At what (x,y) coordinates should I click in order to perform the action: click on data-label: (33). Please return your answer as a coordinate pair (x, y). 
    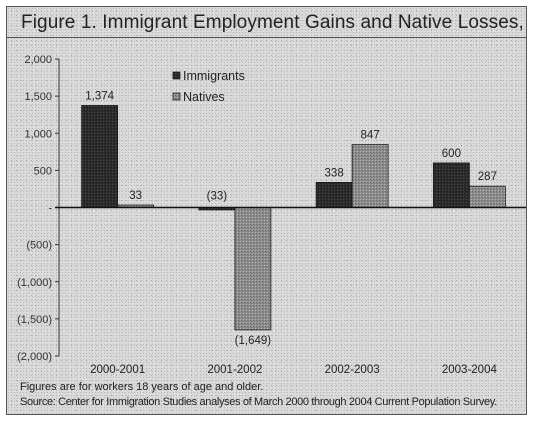
    Looking at the image, I should click on (217, 197).